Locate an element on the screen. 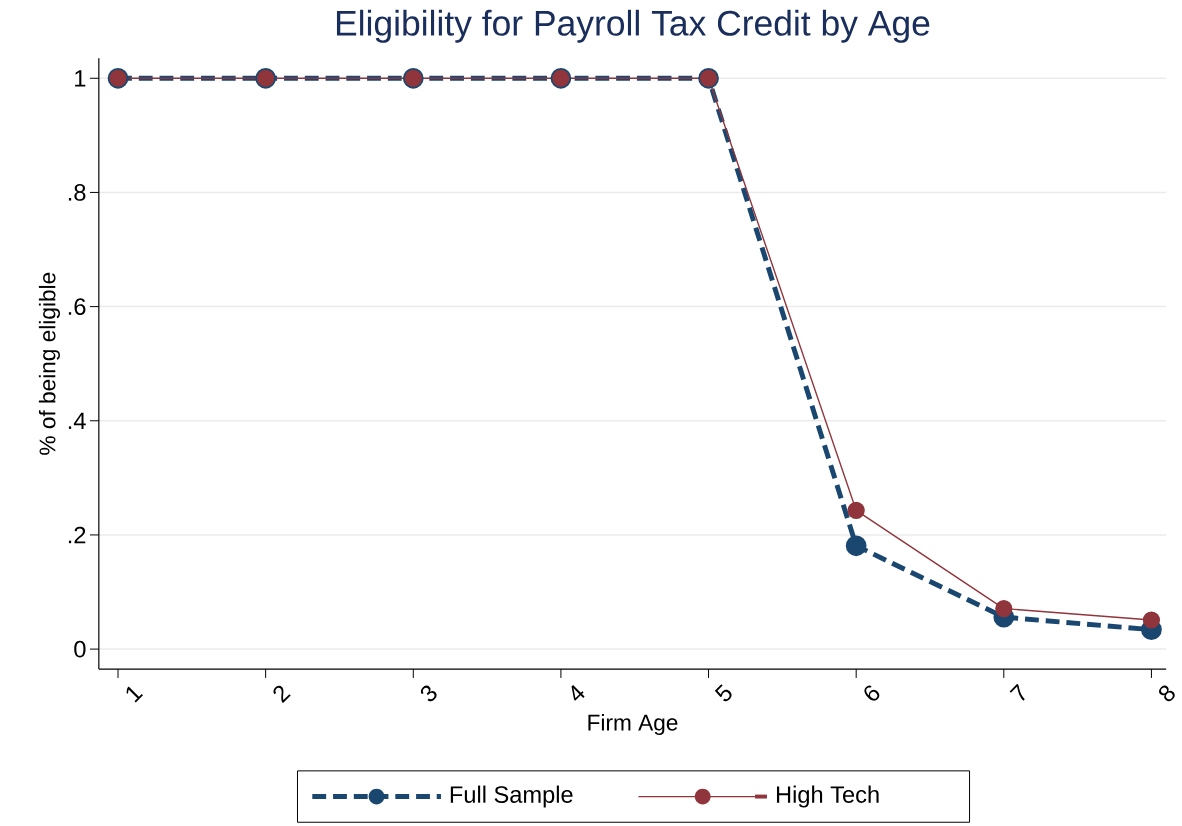 This screenshot has height=826, width=1182. x-tick-label: 6 is located at coordinates (872, 693).